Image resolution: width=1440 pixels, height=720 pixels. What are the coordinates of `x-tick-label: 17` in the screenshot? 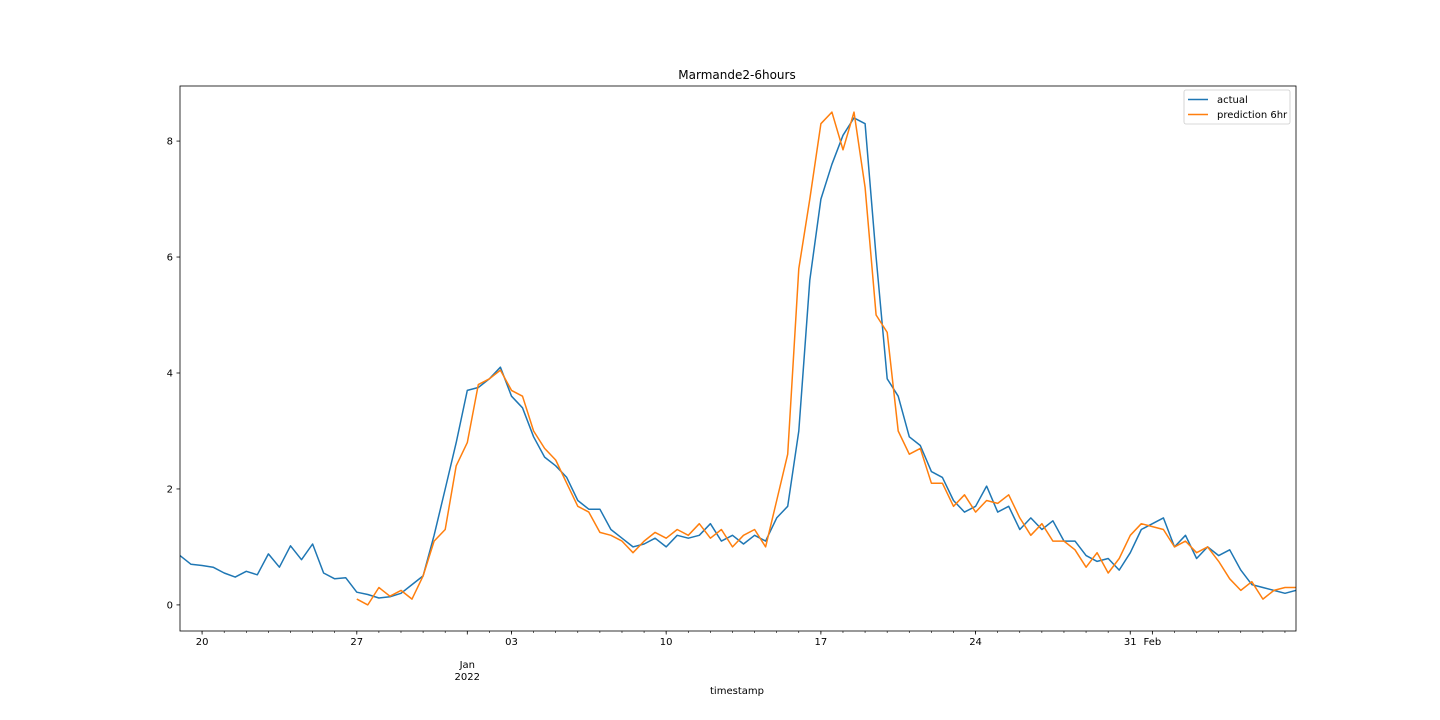 It's located at (821, 642).